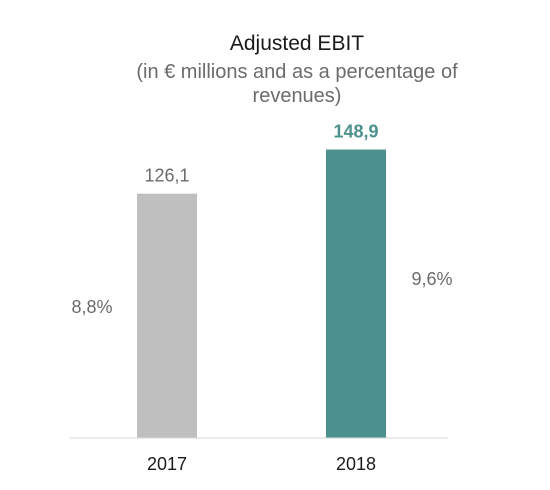 This screenshot has height=490, width=550. I want to click on bar-2018, so click(356, 293).